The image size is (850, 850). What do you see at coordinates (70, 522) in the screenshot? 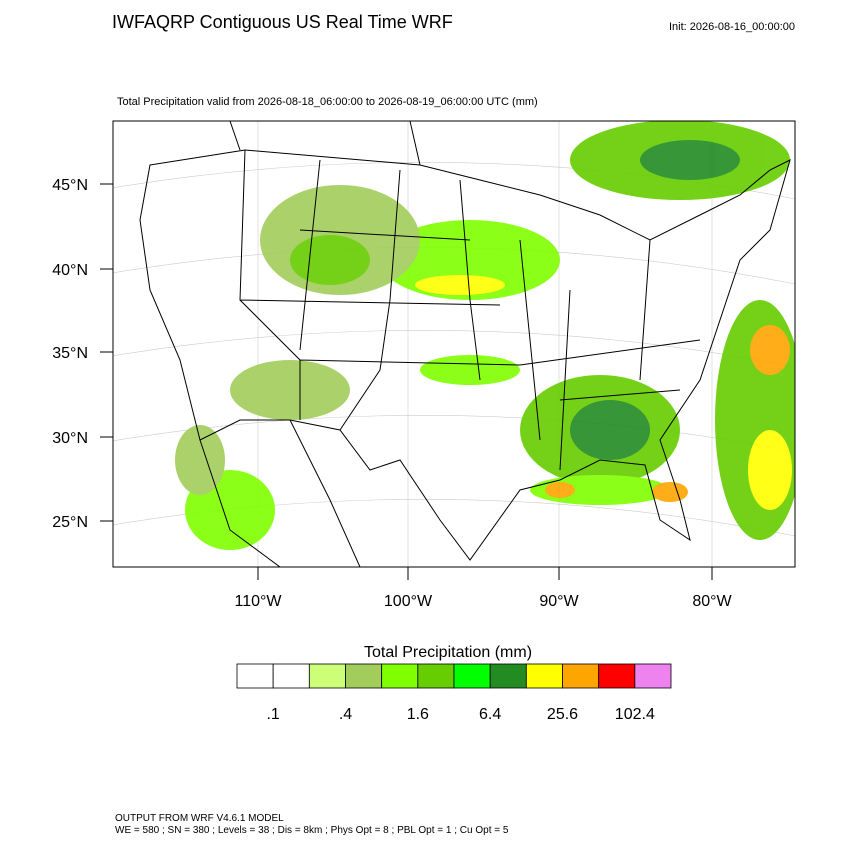
I see `lat-label: 25°N` at bounding box center [70, 522].